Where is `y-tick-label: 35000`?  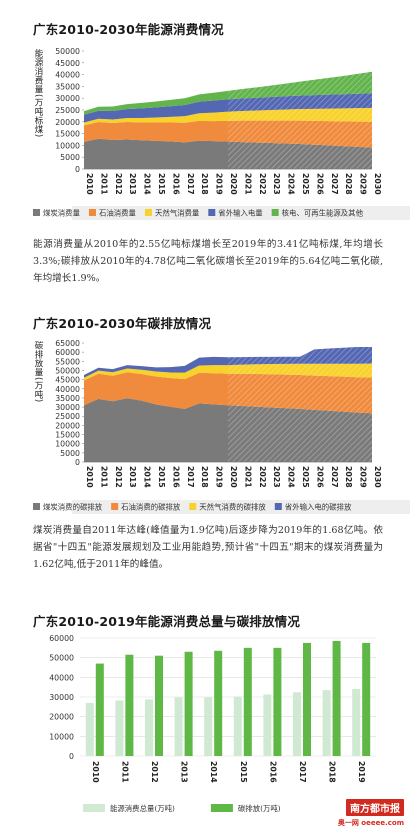
y-tick-label: 35000 is located at coordinates (67, 86).